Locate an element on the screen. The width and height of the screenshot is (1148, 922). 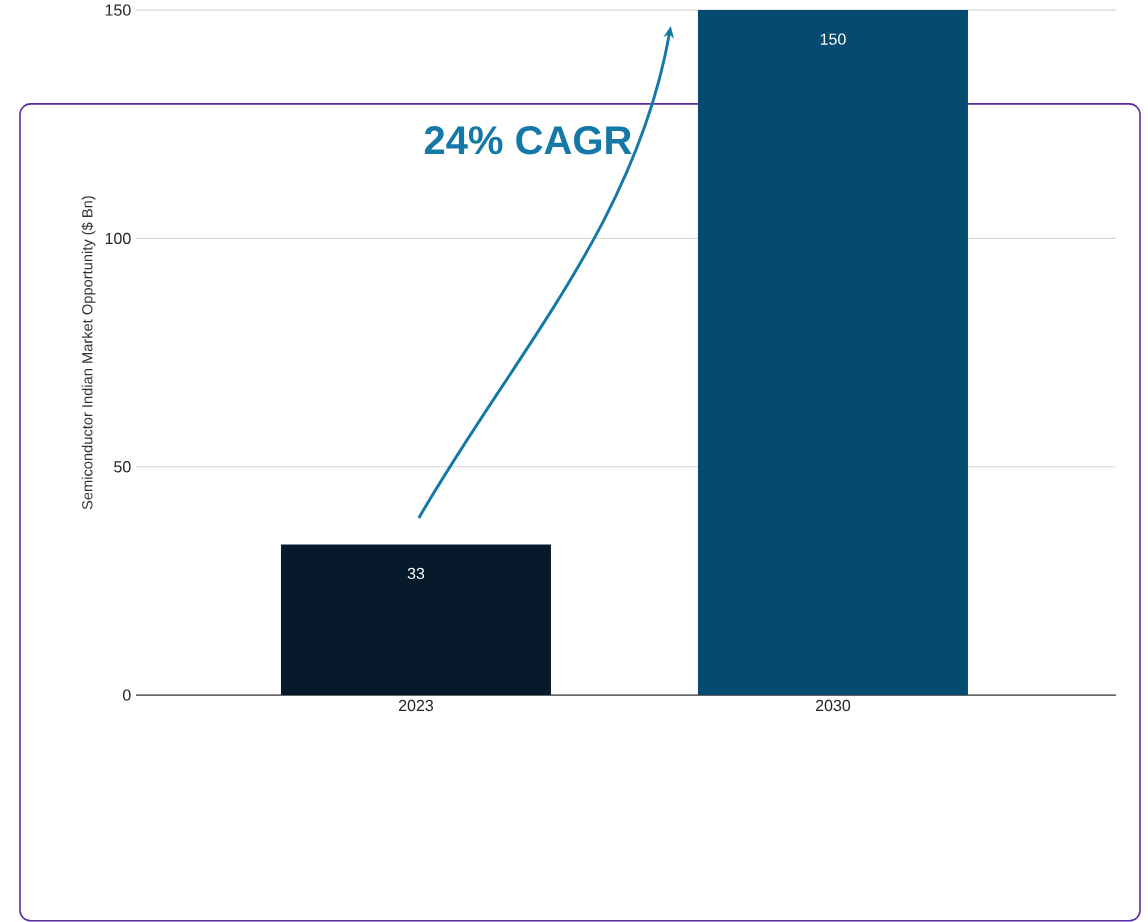
y-tick-label: 100 is located at coordinates (118, 238).